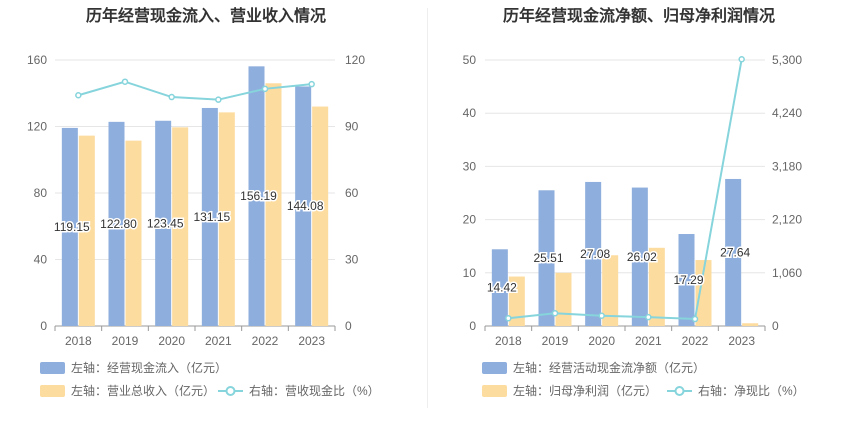  What do you see at coordinates (149, 367) in the screenshot?
I see `chart-1-legend-label-inflow: 左轴：经营现金流入（亿元）` at bounding box center [149, 367].